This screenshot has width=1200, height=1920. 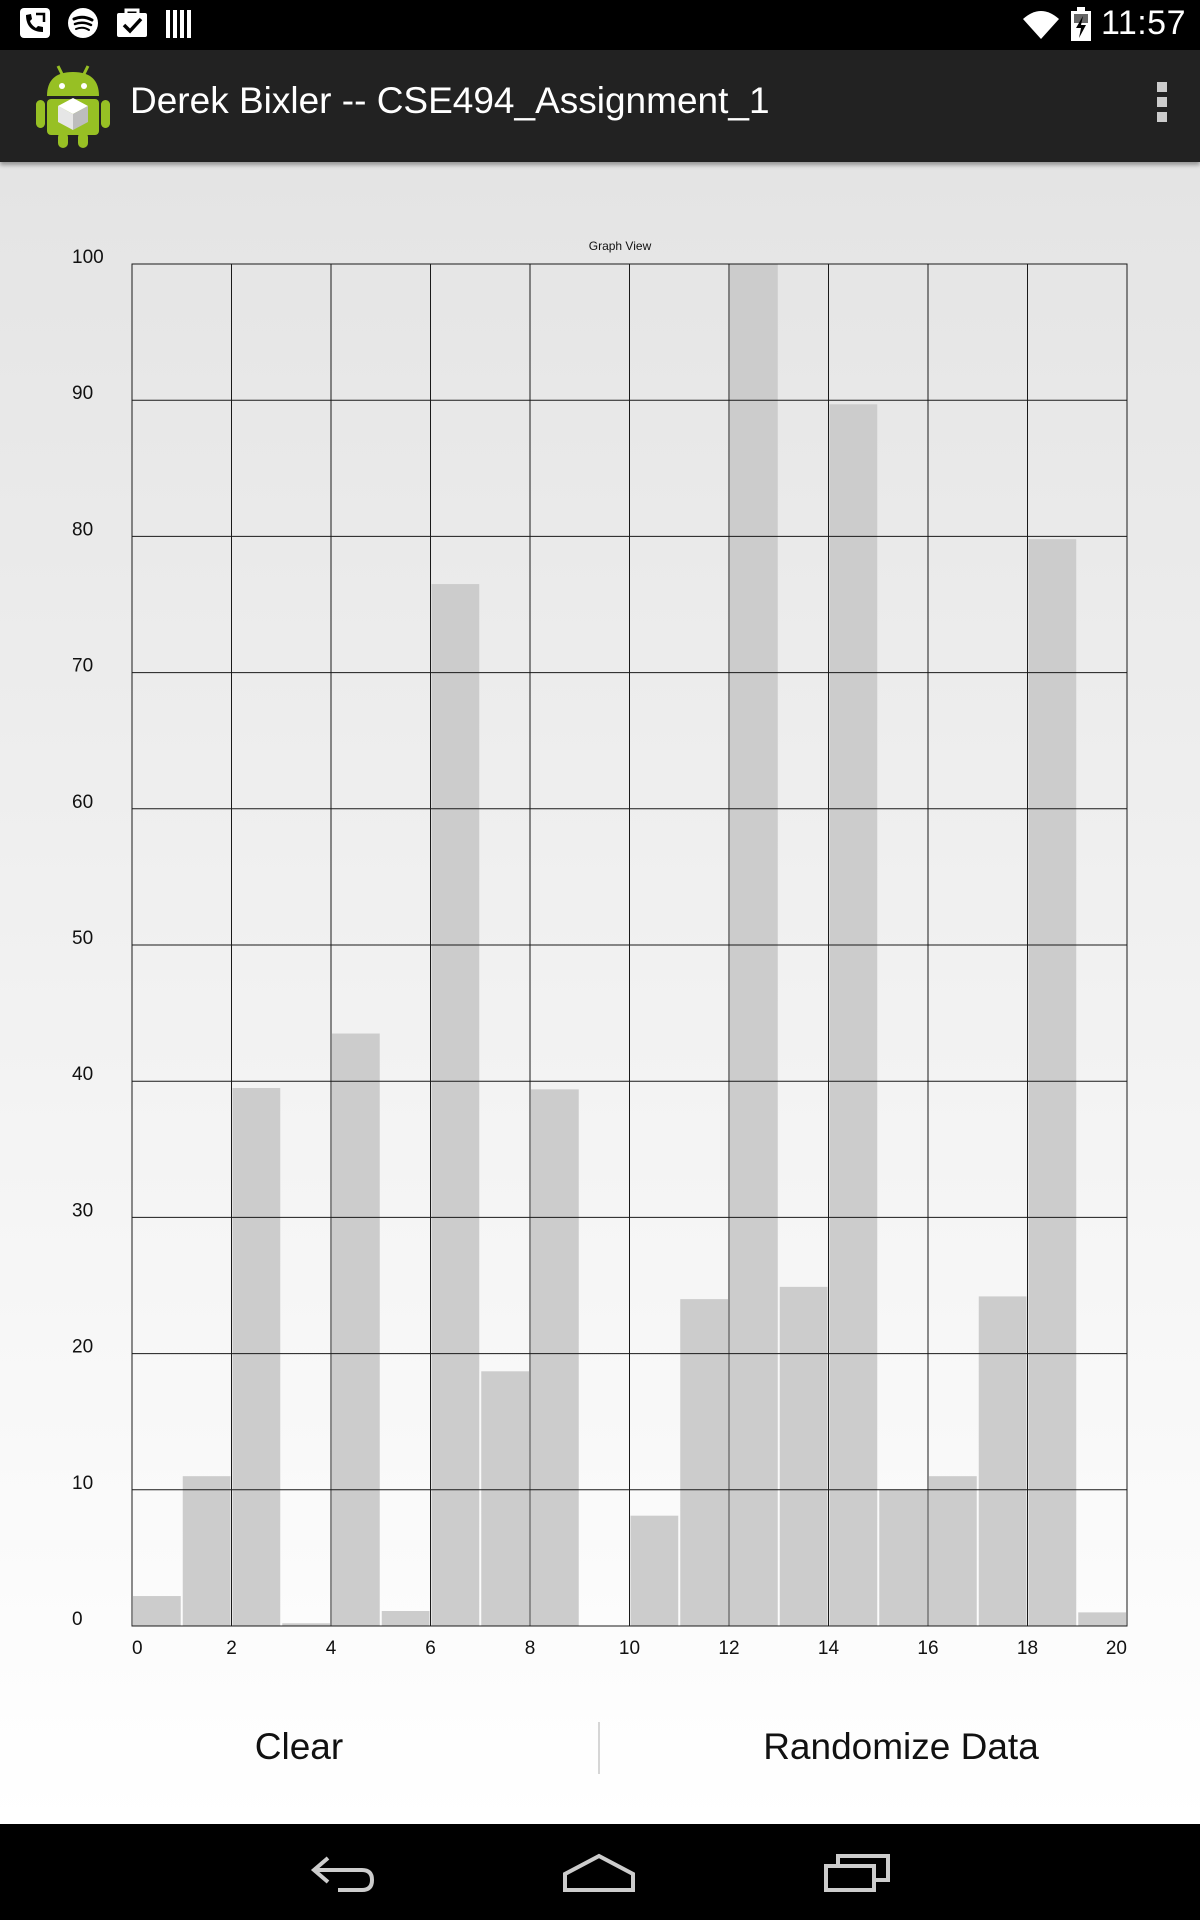 What do you see at coordinates (82, 938) in the screenshot?
I see `y-tick-label: 50` at bounding box center [82, 938].